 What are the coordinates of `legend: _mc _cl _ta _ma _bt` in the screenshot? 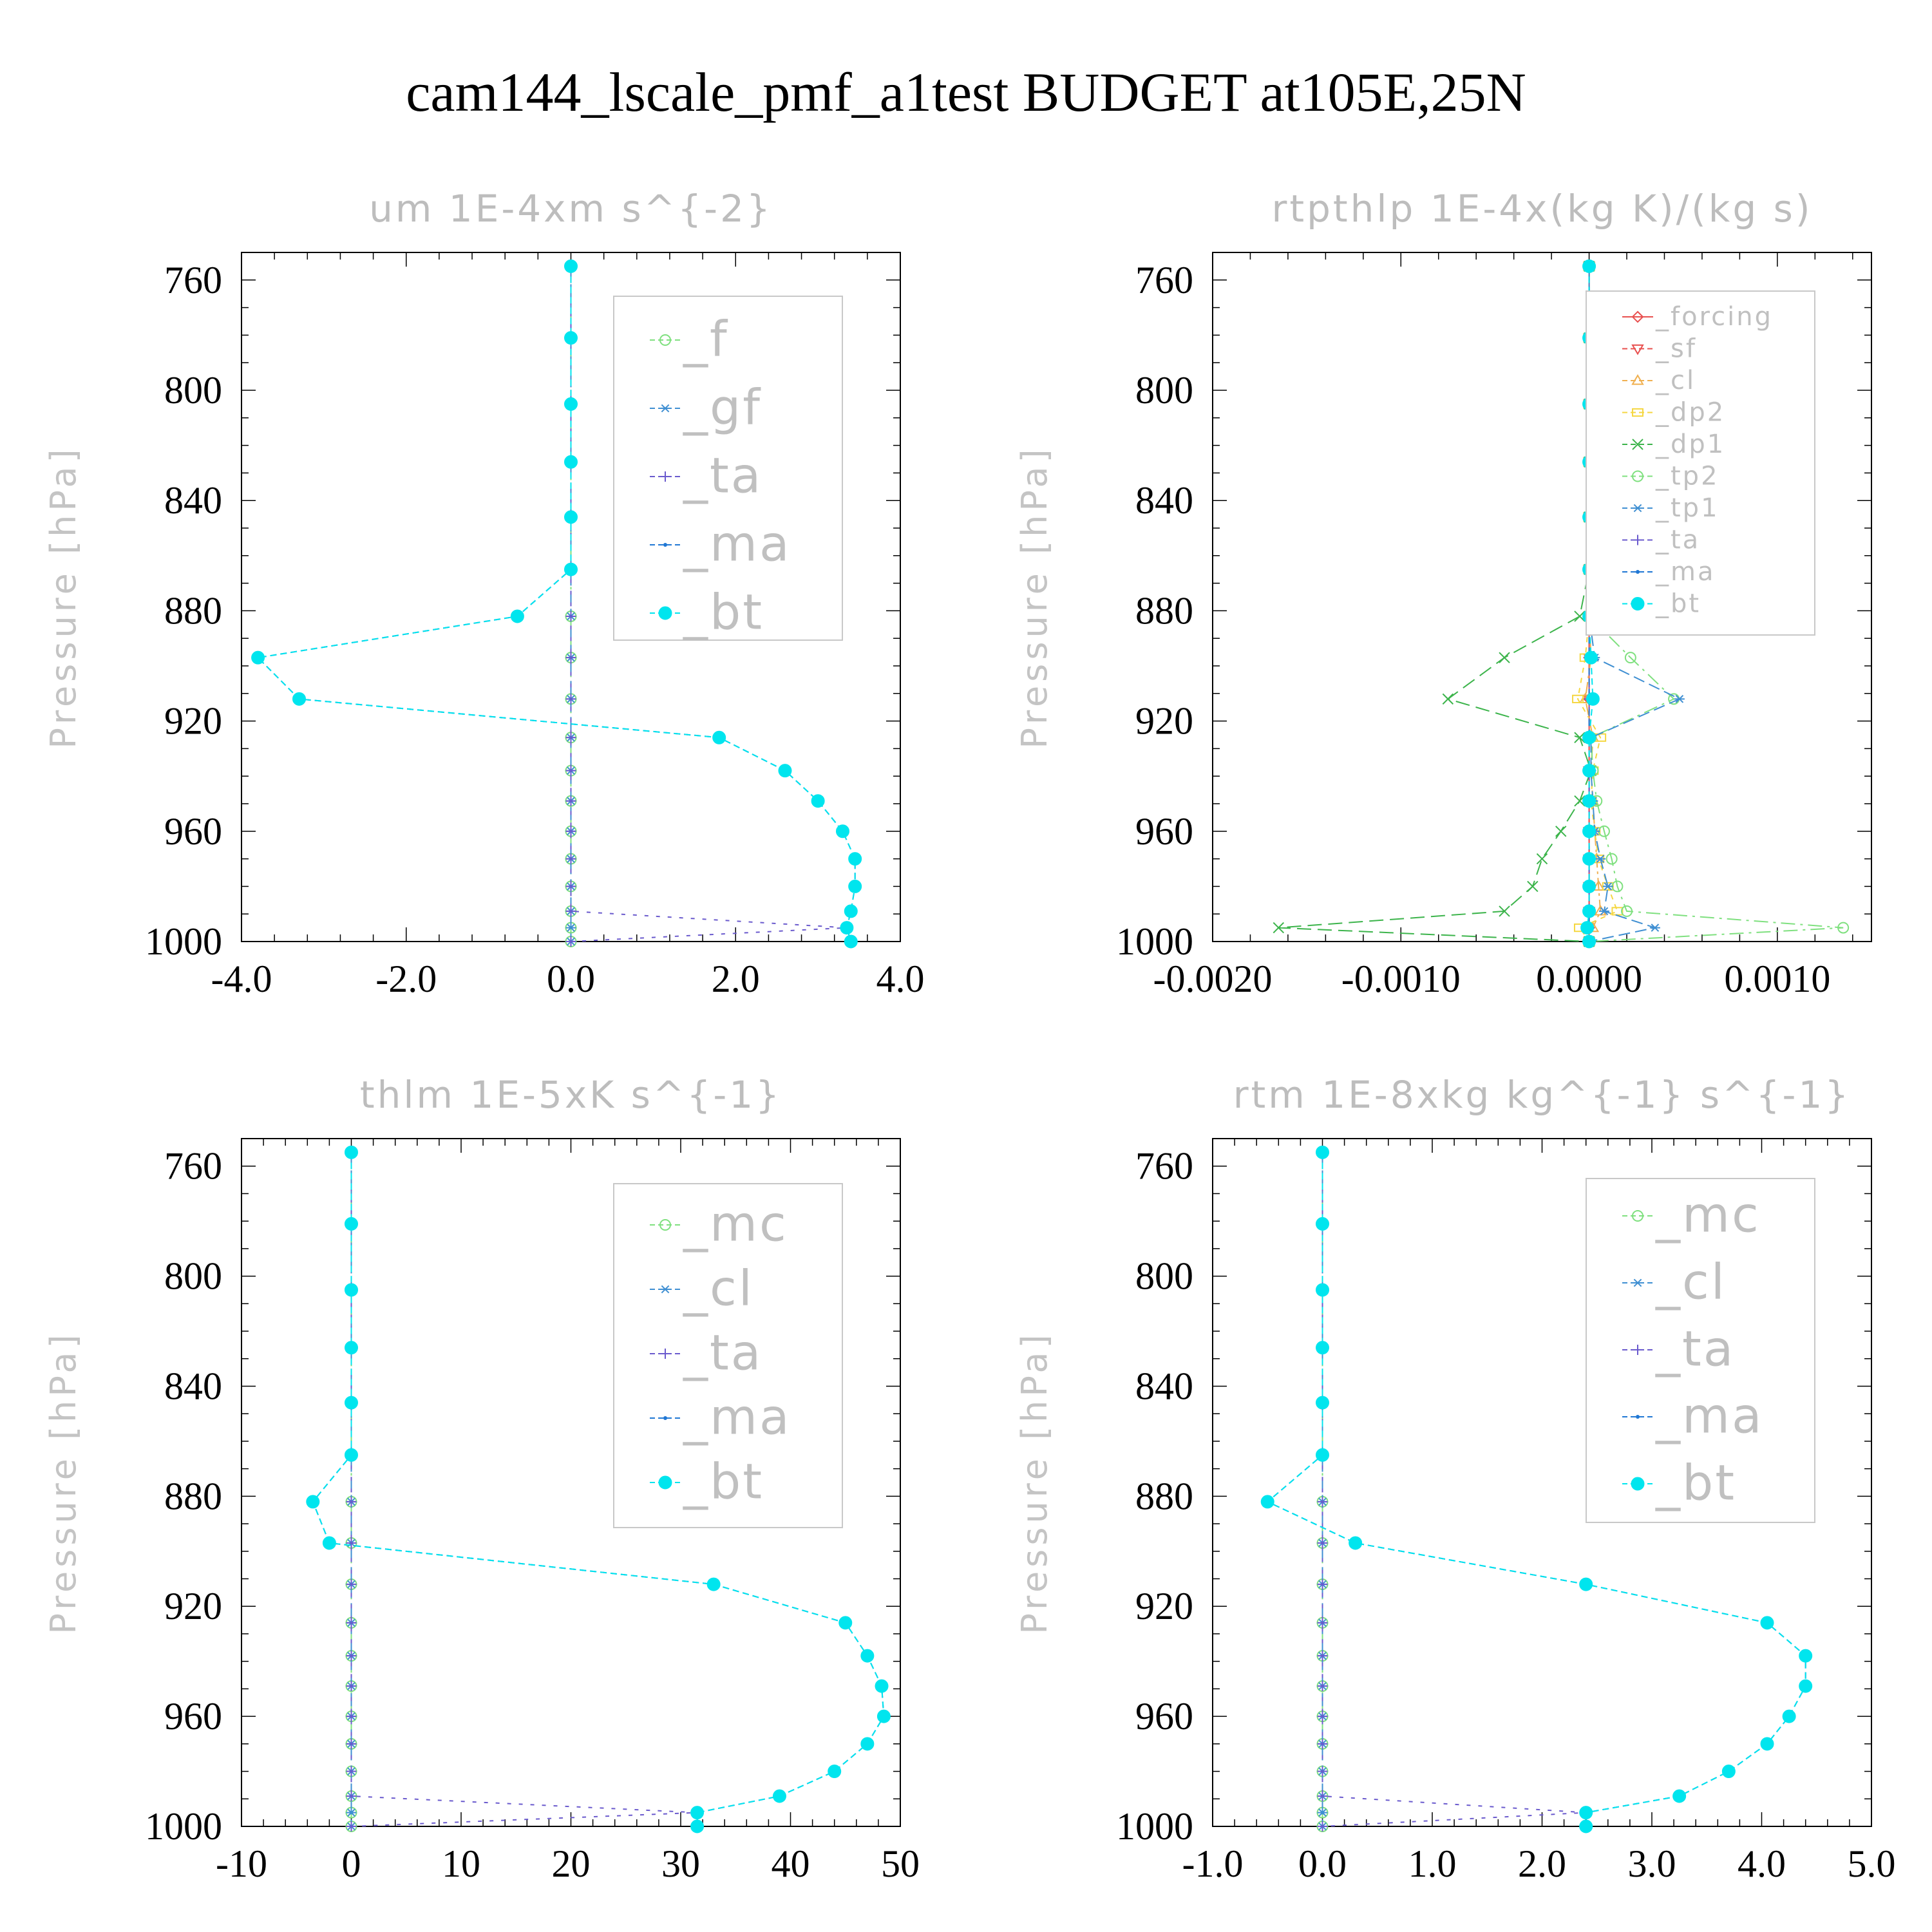 It's located at (728, 1355).